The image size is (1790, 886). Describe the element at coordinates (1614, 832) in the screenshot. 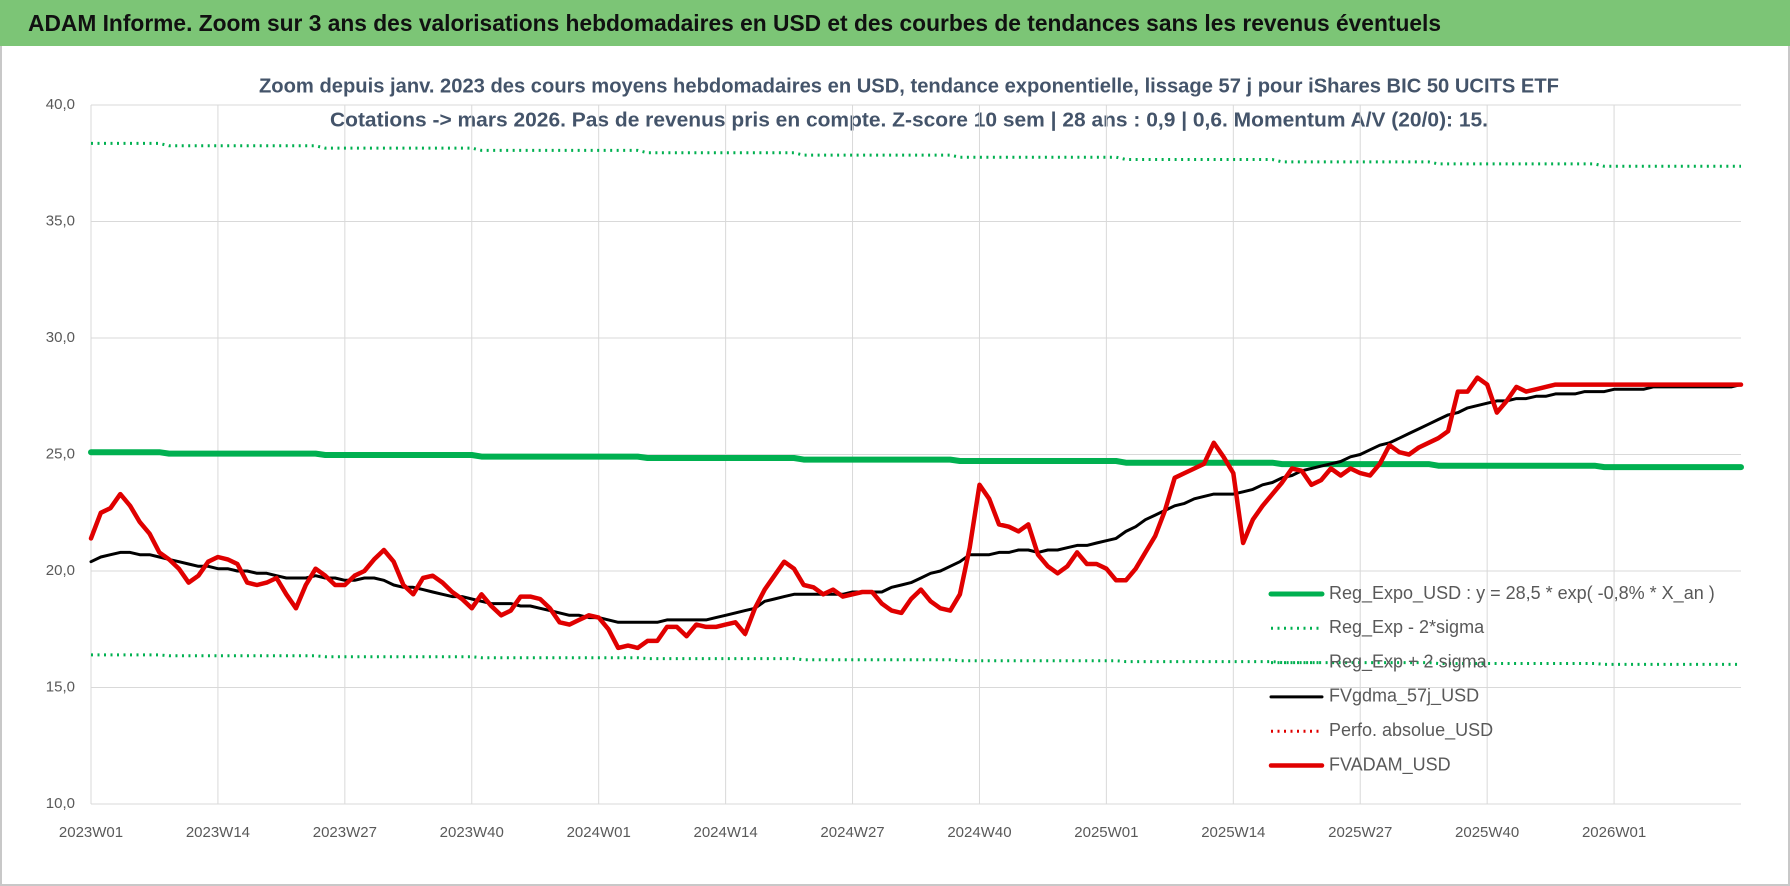

I see `x-tick-label: 2026W01` at that location.